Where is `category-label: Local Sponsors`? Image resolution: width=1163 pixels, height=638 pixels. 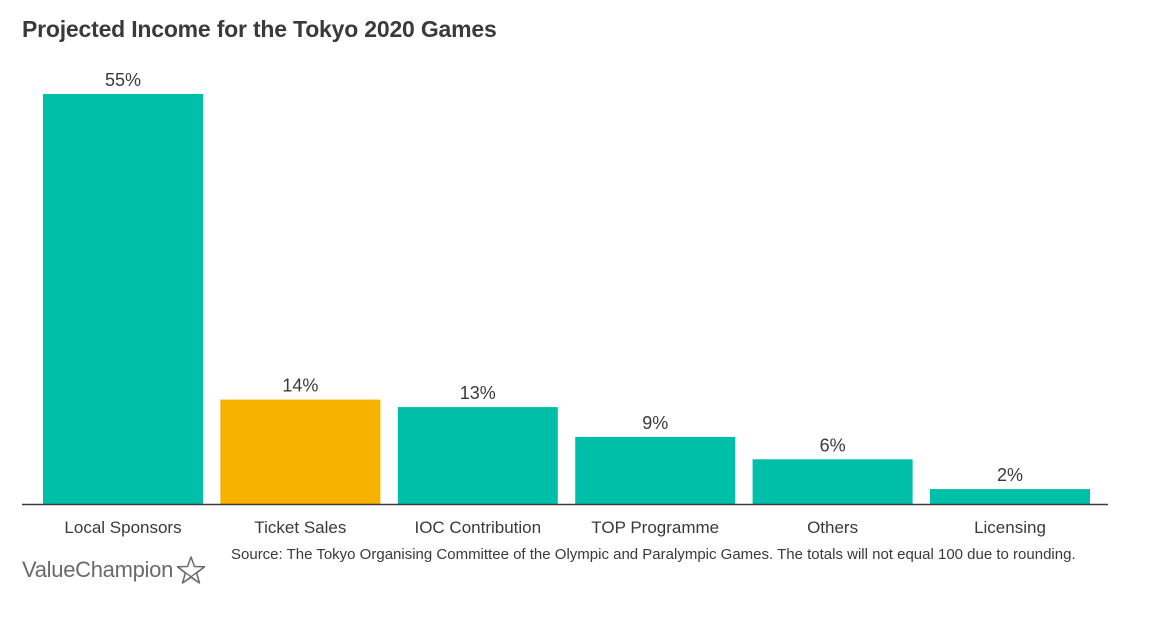
category-label: Local Sponsors is located at coordinates (122, 527).